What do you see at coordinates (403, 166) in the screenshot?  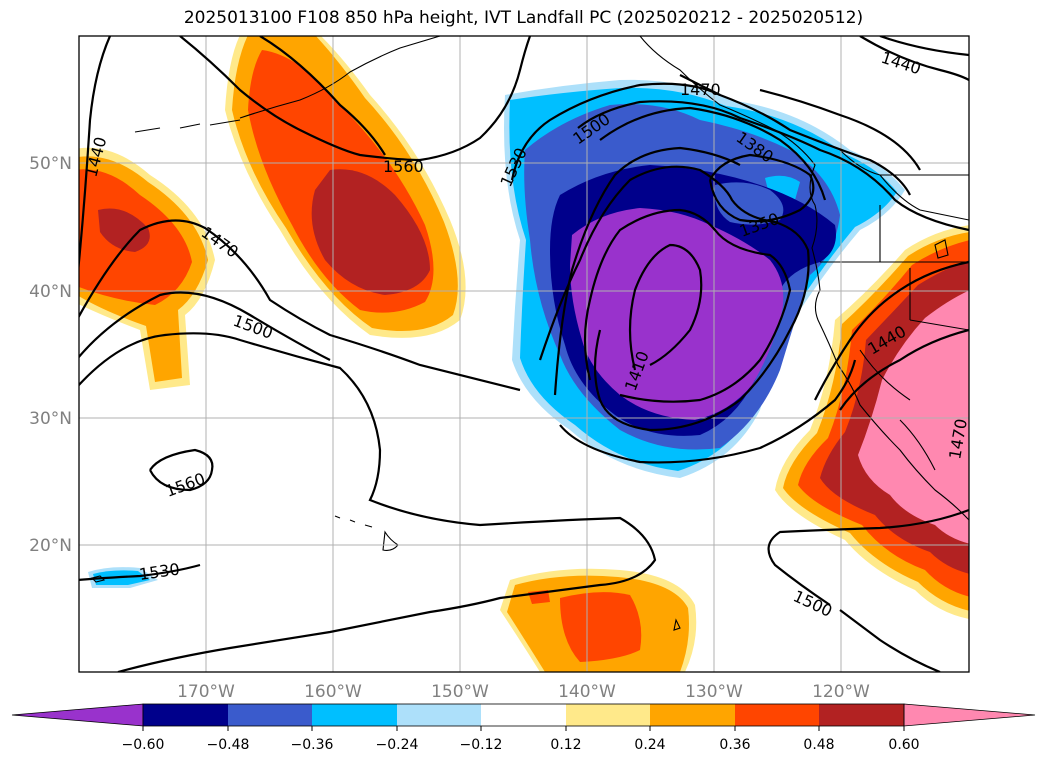 I see `contour-label: 1560` at bounding box center [403, 166].